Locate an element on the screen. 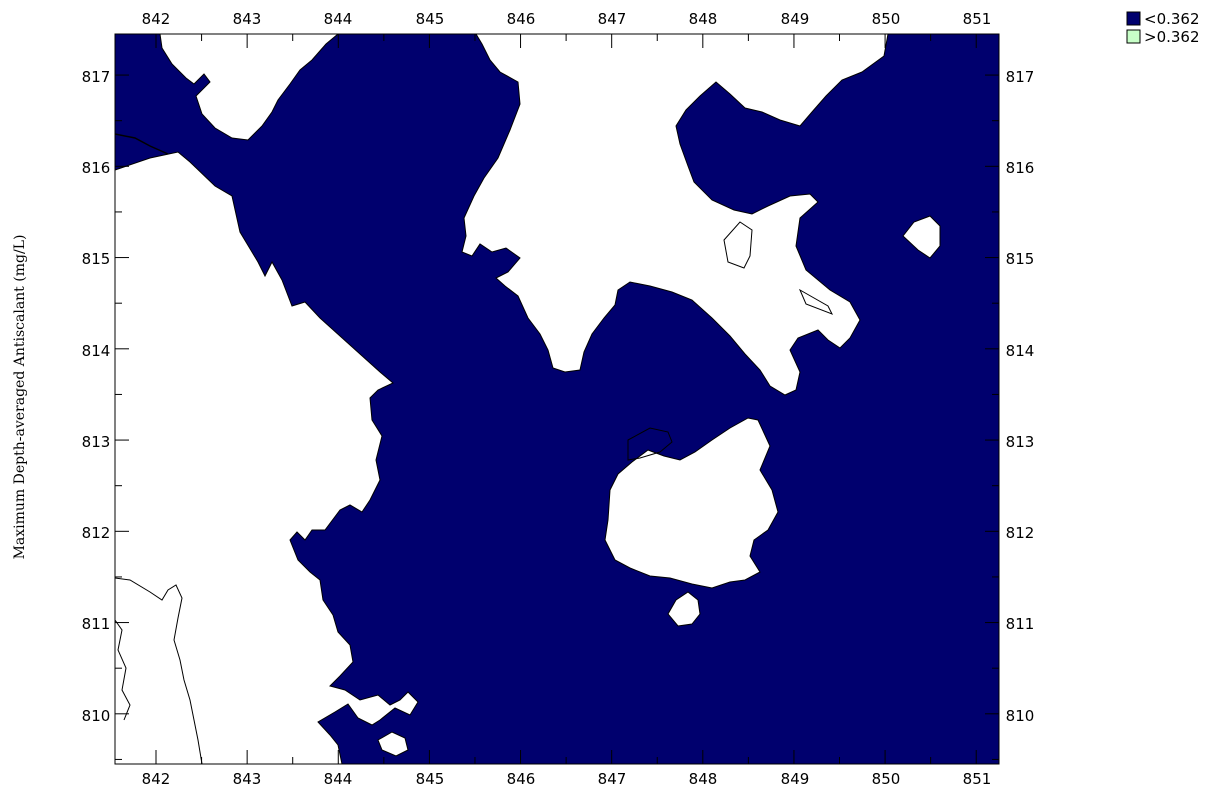 This screenshot has height=794, width=1232. island-south-small is located at coordinates (684, 609).